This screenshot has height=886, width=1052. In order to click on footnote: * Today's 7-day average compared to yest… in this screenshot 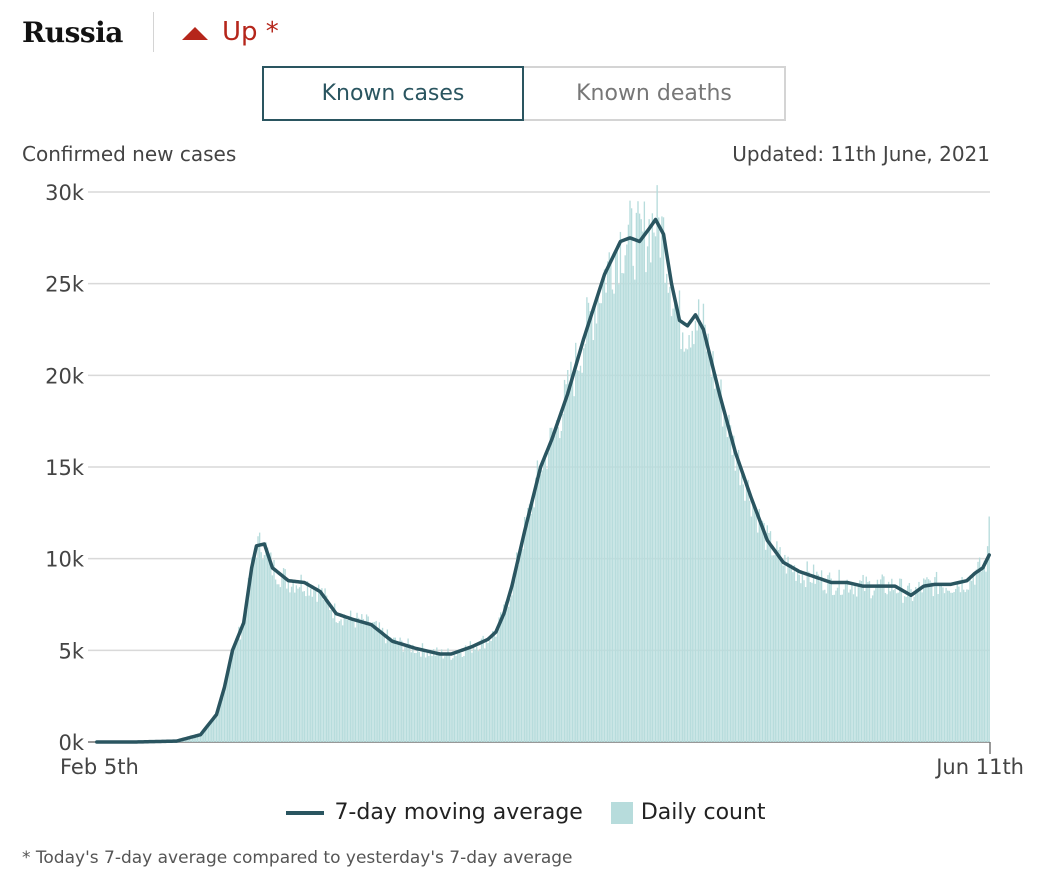, I will do `click(297, 858)`.